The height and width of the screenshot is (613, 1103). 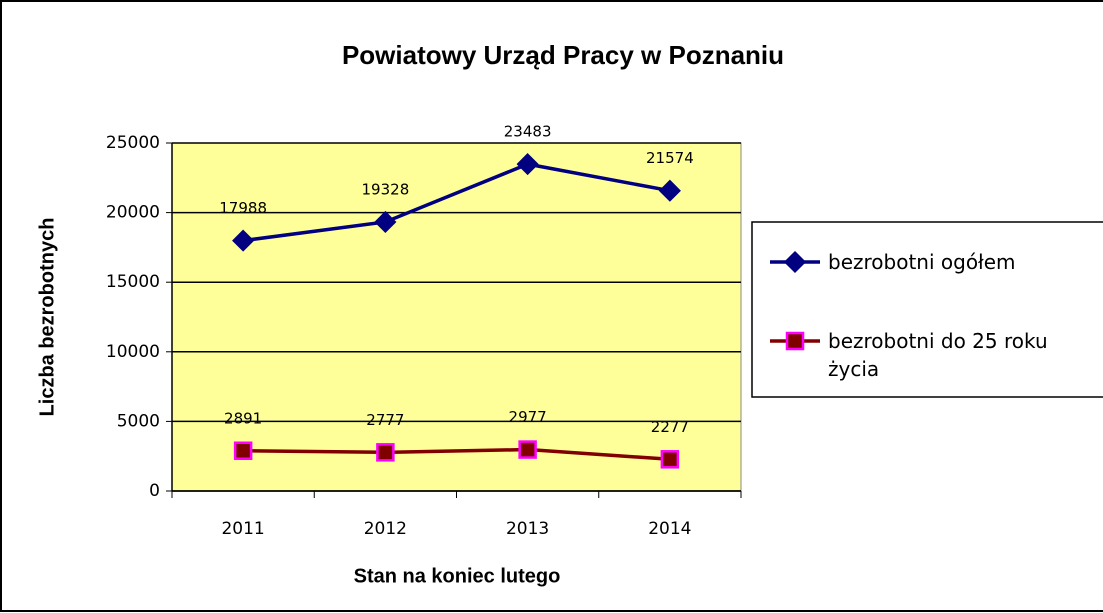 What do you see at coordinates (922, 262) in the screenshot?
I see `legend-label: bezrobotni ogółem` at bounding box center [922, 262].